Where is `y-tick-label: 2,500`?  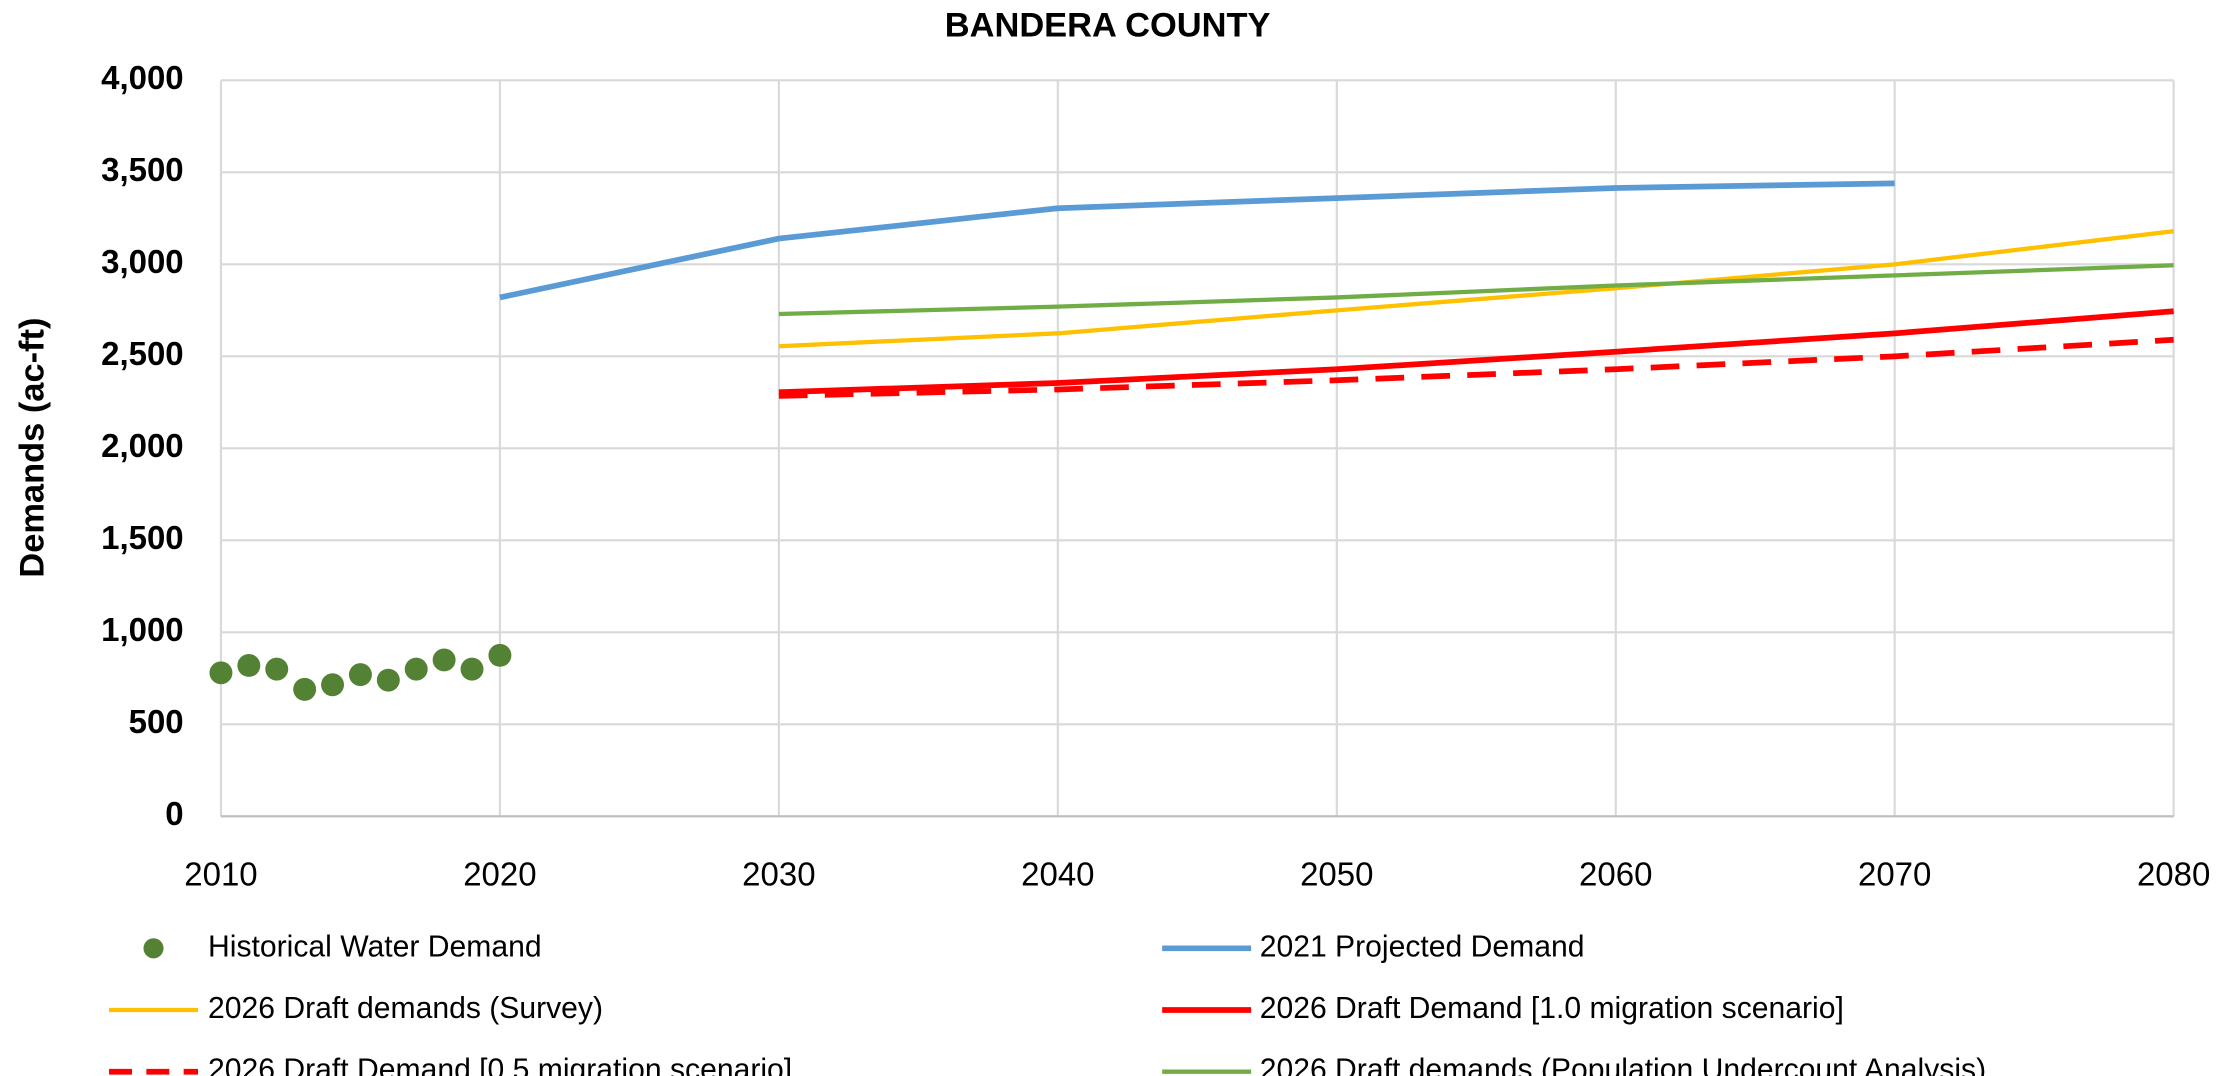
y-tick-label: 2,500 is located at coordinates (142, 353).